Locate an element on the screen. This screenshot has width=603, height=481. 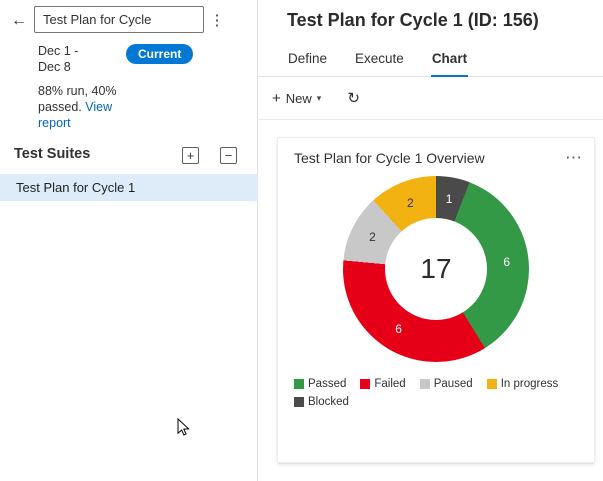
more-options-button: ⋮ is located at coordinates (217, 20).